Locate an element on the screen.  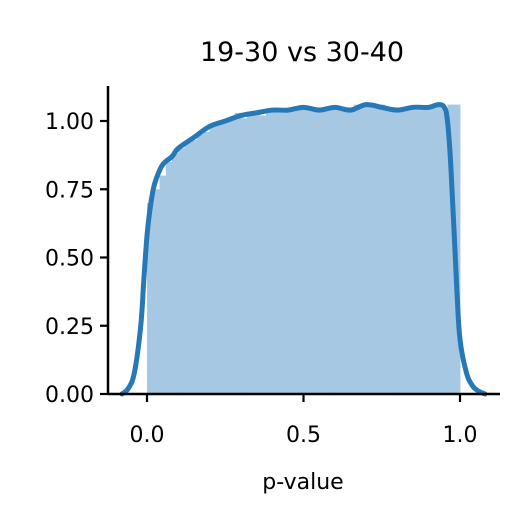
y-tick-label: 0.25 is located at coordinates (69, 327).